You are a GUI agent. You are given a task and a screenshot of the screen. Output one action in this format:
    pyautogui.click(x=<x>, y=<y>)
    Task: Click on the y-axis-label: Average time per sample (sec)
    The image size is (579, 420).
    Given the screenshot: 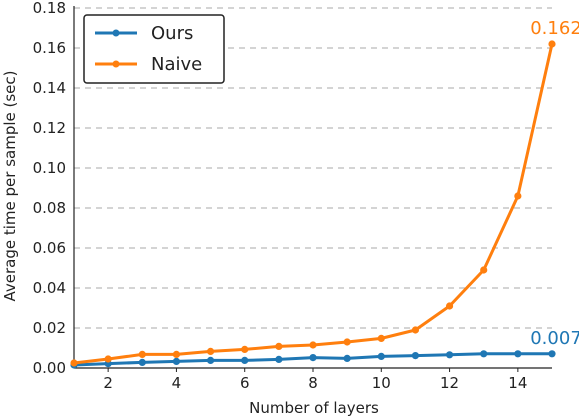 What is the action you would take?
    pyautogui.click(x=10, y=185)
    